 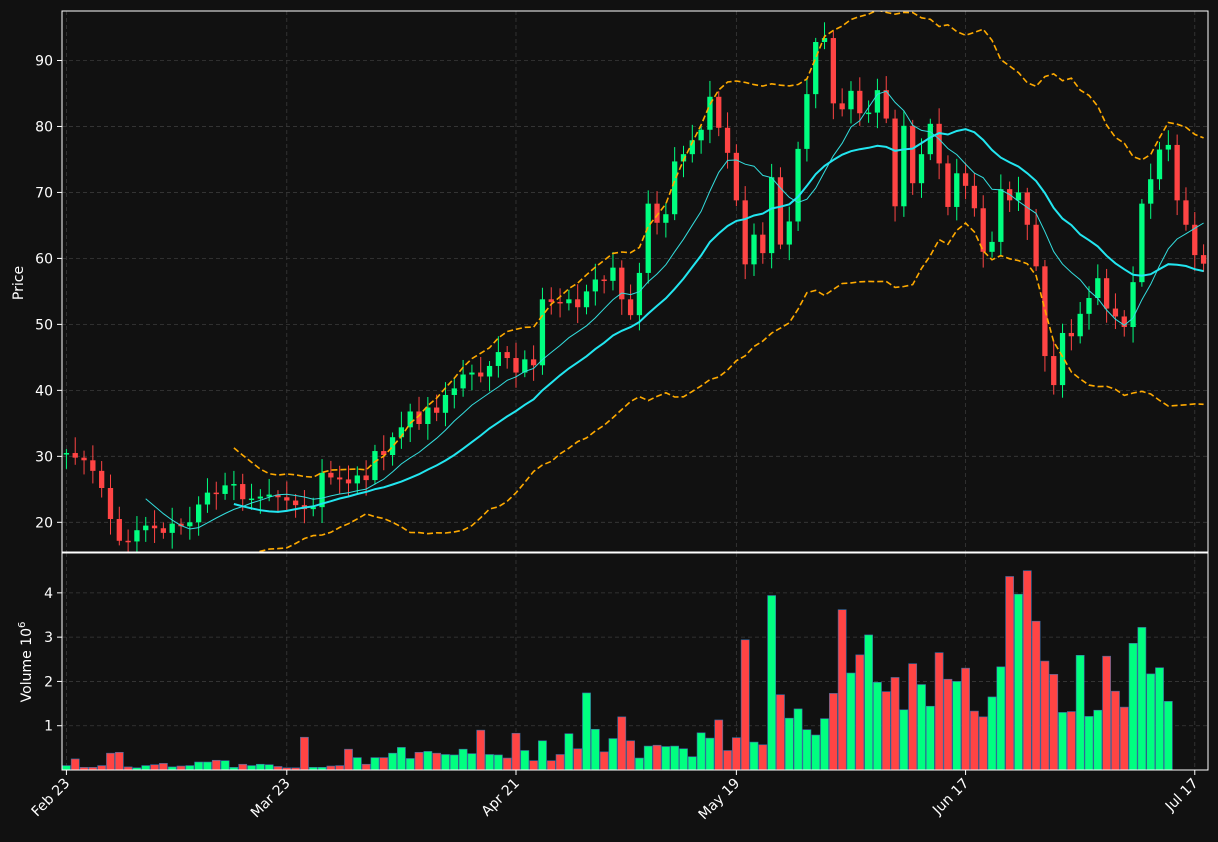 I want to click on volume-y-tick-label: 4, so click(x=48, y=594).